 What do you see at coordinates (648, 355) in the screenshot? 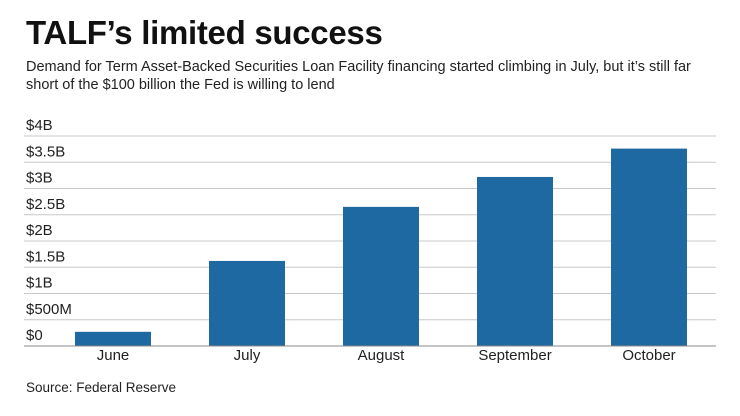
I see `x-tick-label: October` at bounding box center [648, 355].